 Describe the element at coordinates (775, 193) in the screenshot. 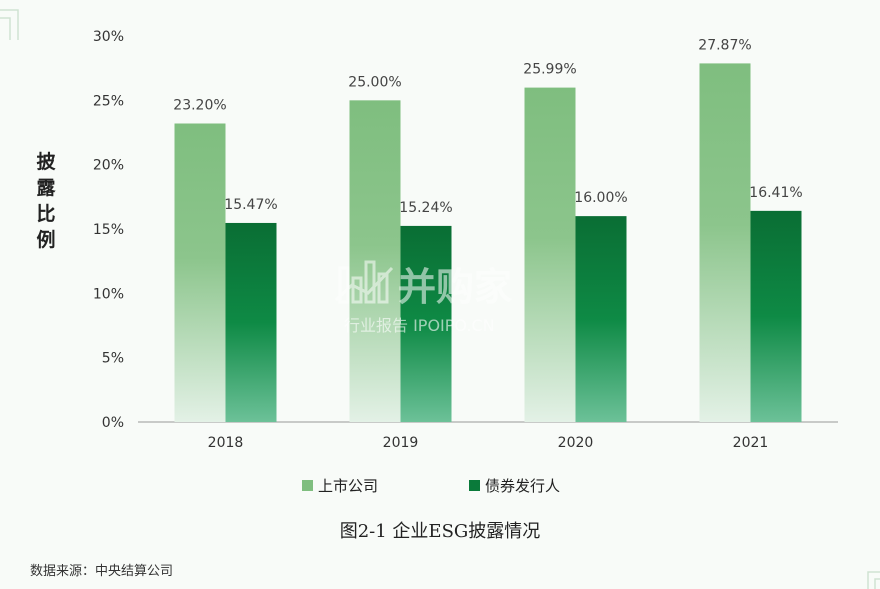

I see `data-label-series-2-2021: 16.41%` at that location.